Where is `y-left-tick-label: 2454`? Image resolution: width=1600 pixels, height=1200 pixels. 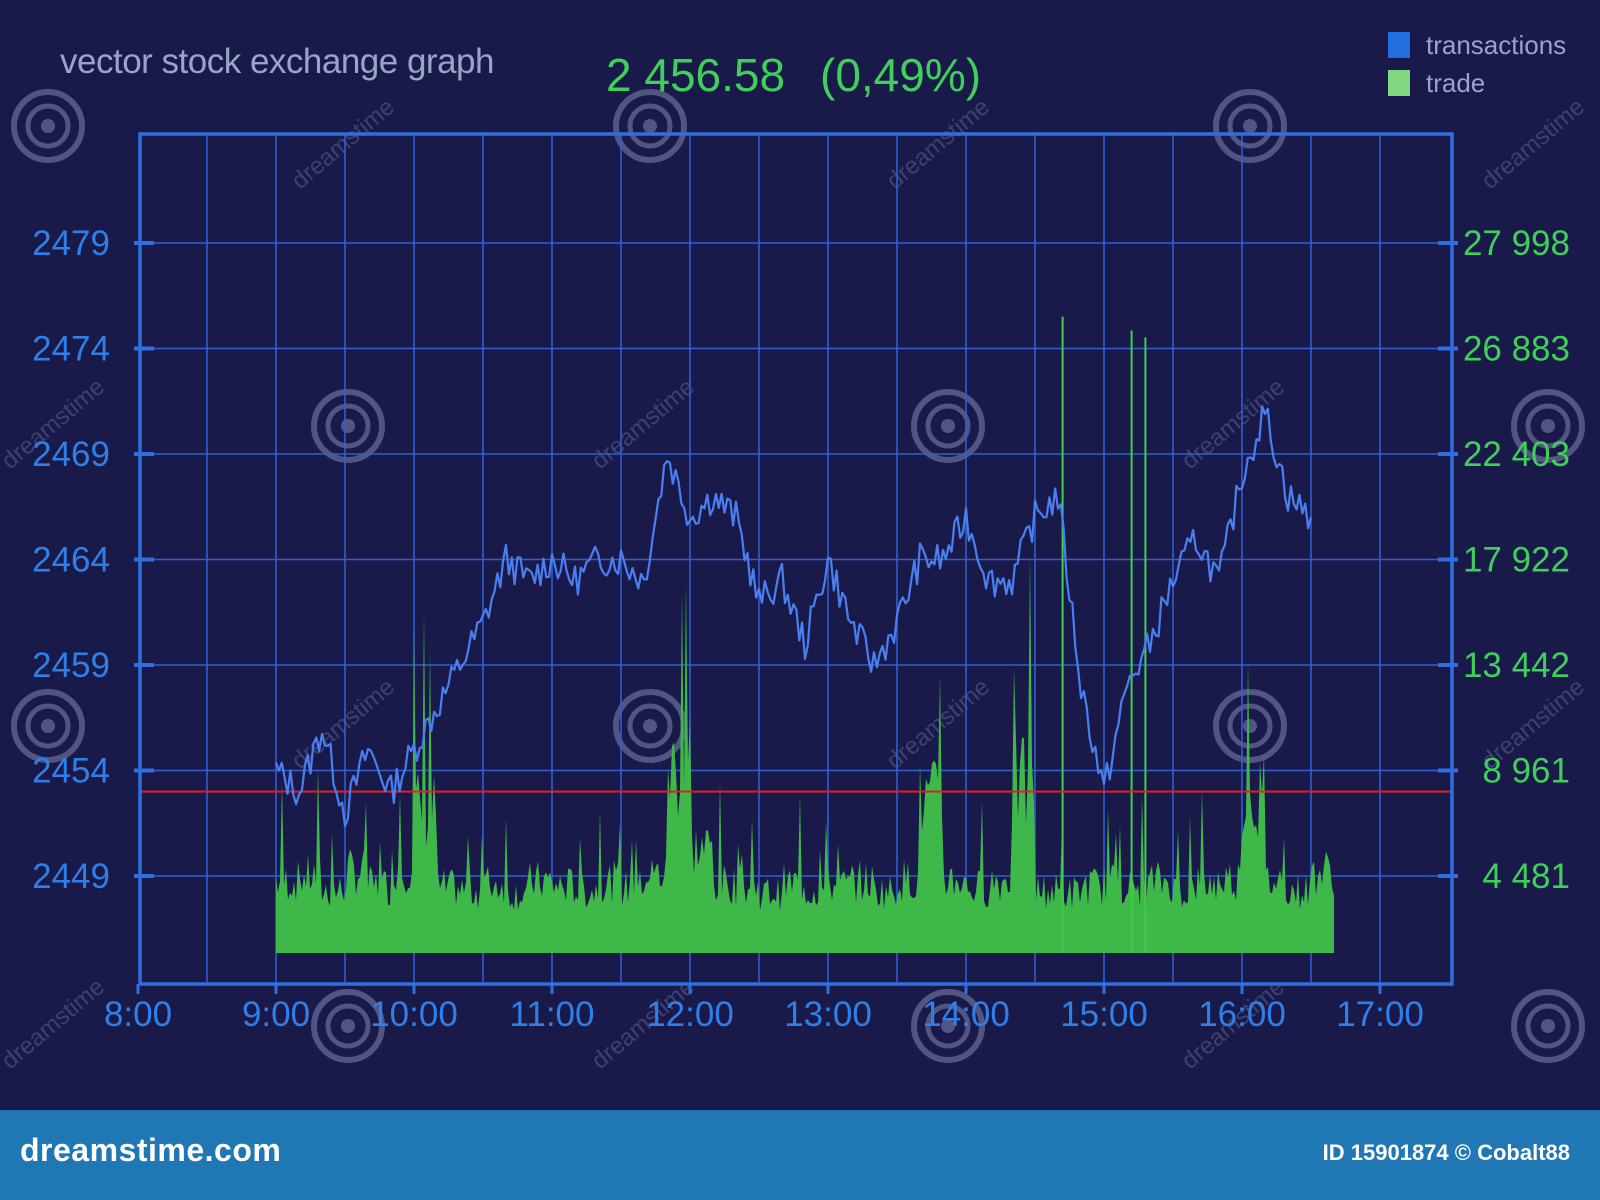
y-left-tick-label: 2454 is located at coordinates (71, 771).